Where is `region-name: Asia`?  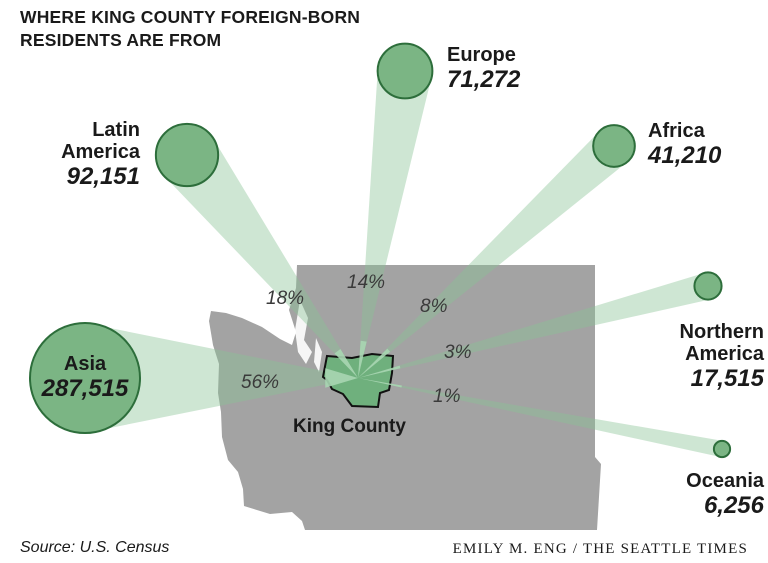
region-name: Asia is located at coordinates (85, 364).